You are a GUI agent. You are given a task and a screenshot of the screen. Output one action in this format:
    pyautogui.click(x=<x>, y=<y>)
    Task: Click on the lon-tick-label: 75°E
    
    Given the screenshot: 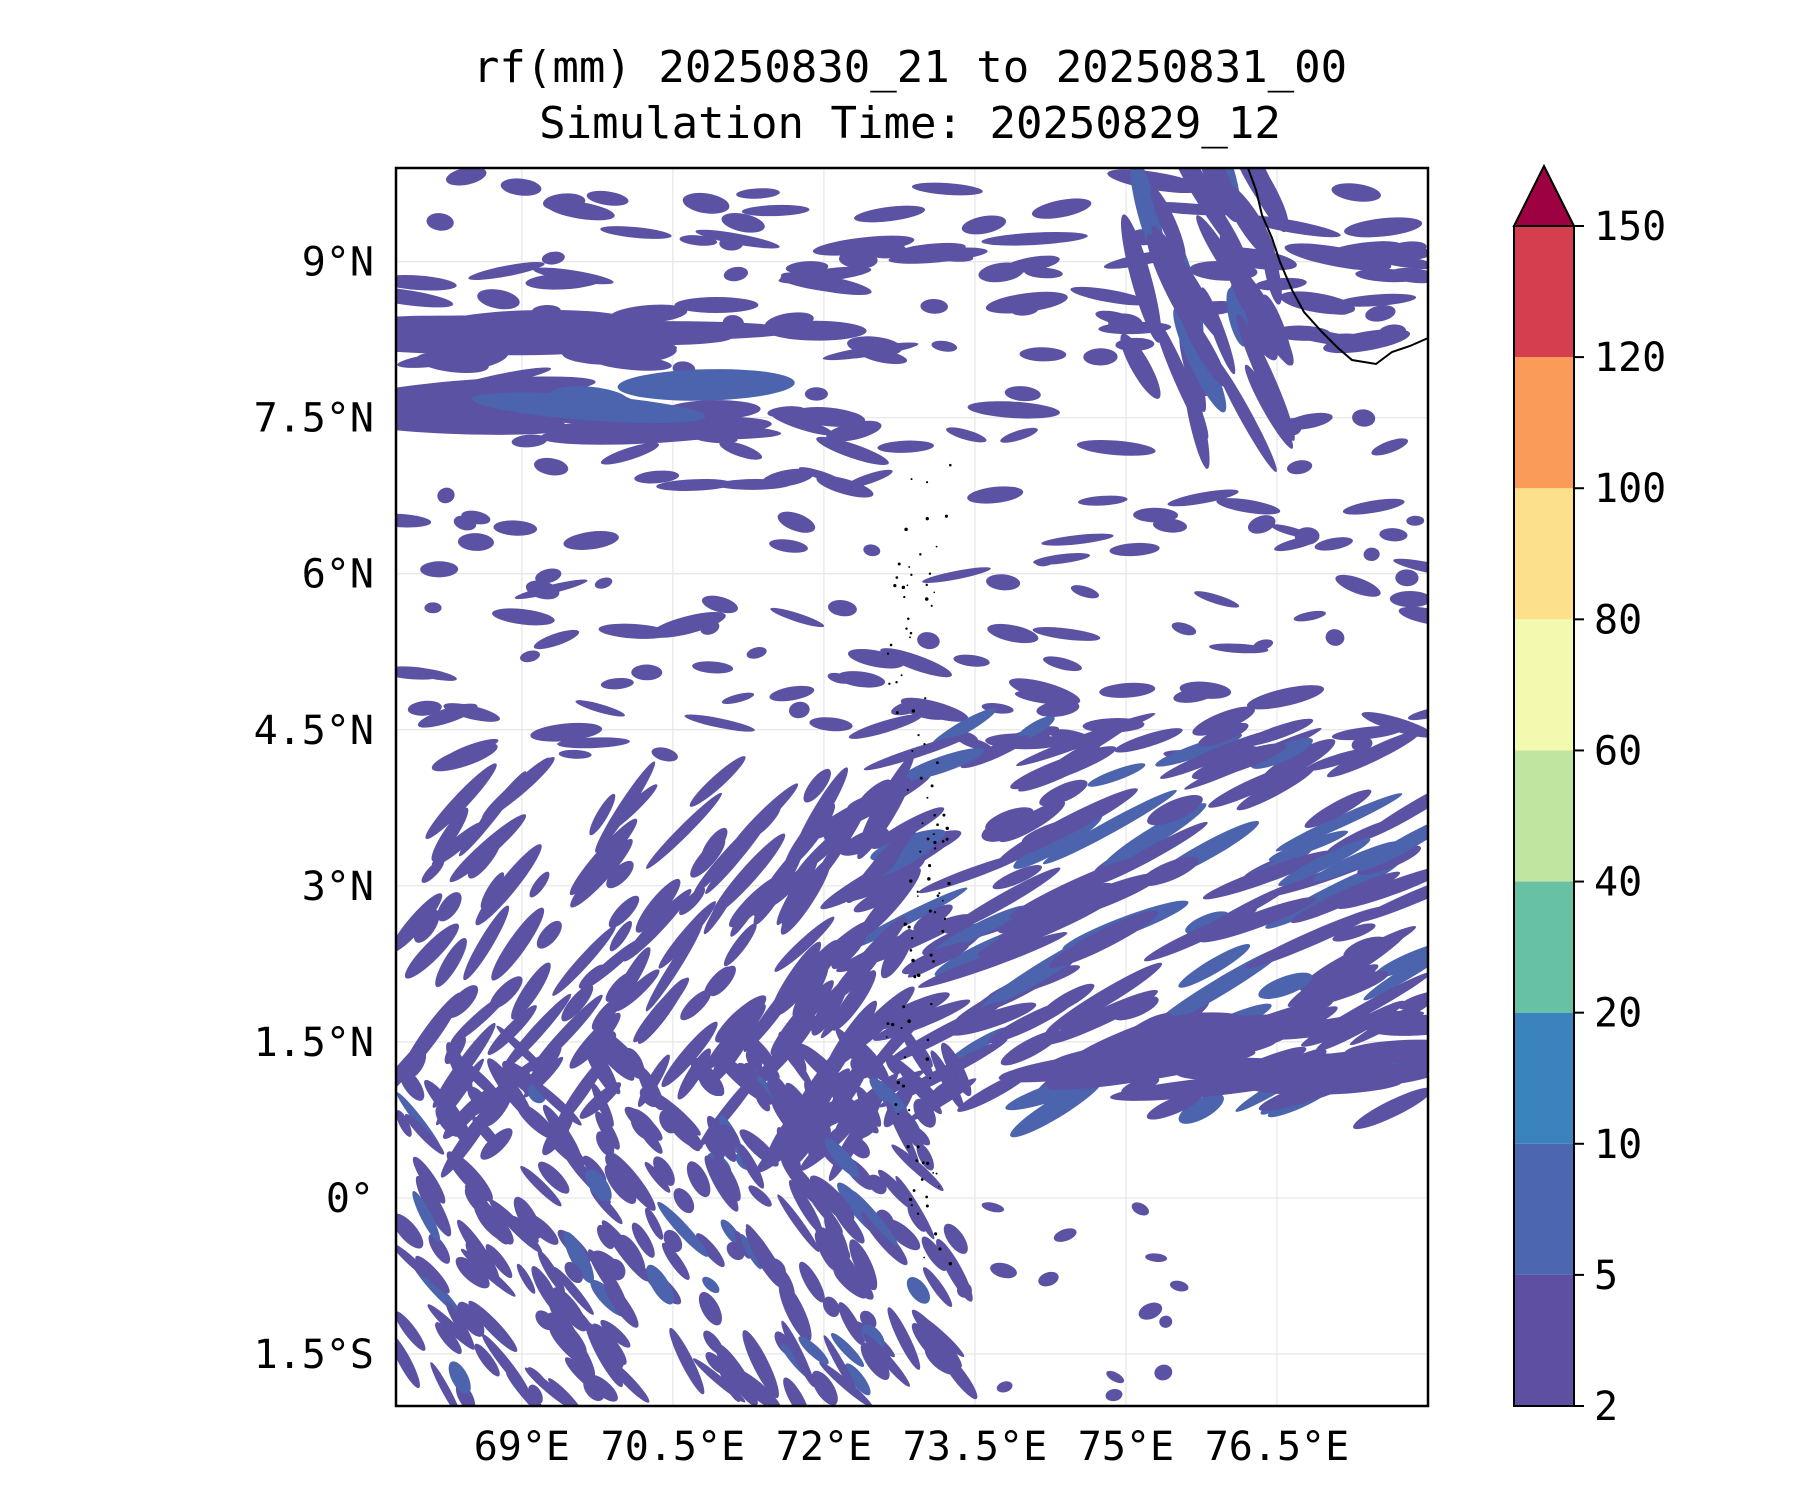 What is the action you would take?
    pyautogui.click(x=1126, y=1447)
    